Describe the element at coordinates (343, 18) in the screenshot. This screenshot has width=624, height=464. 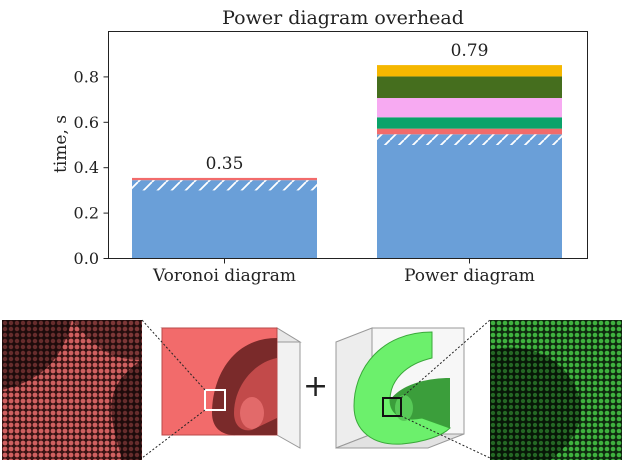
I see `chart-title: Power diagram overhead` at that location.